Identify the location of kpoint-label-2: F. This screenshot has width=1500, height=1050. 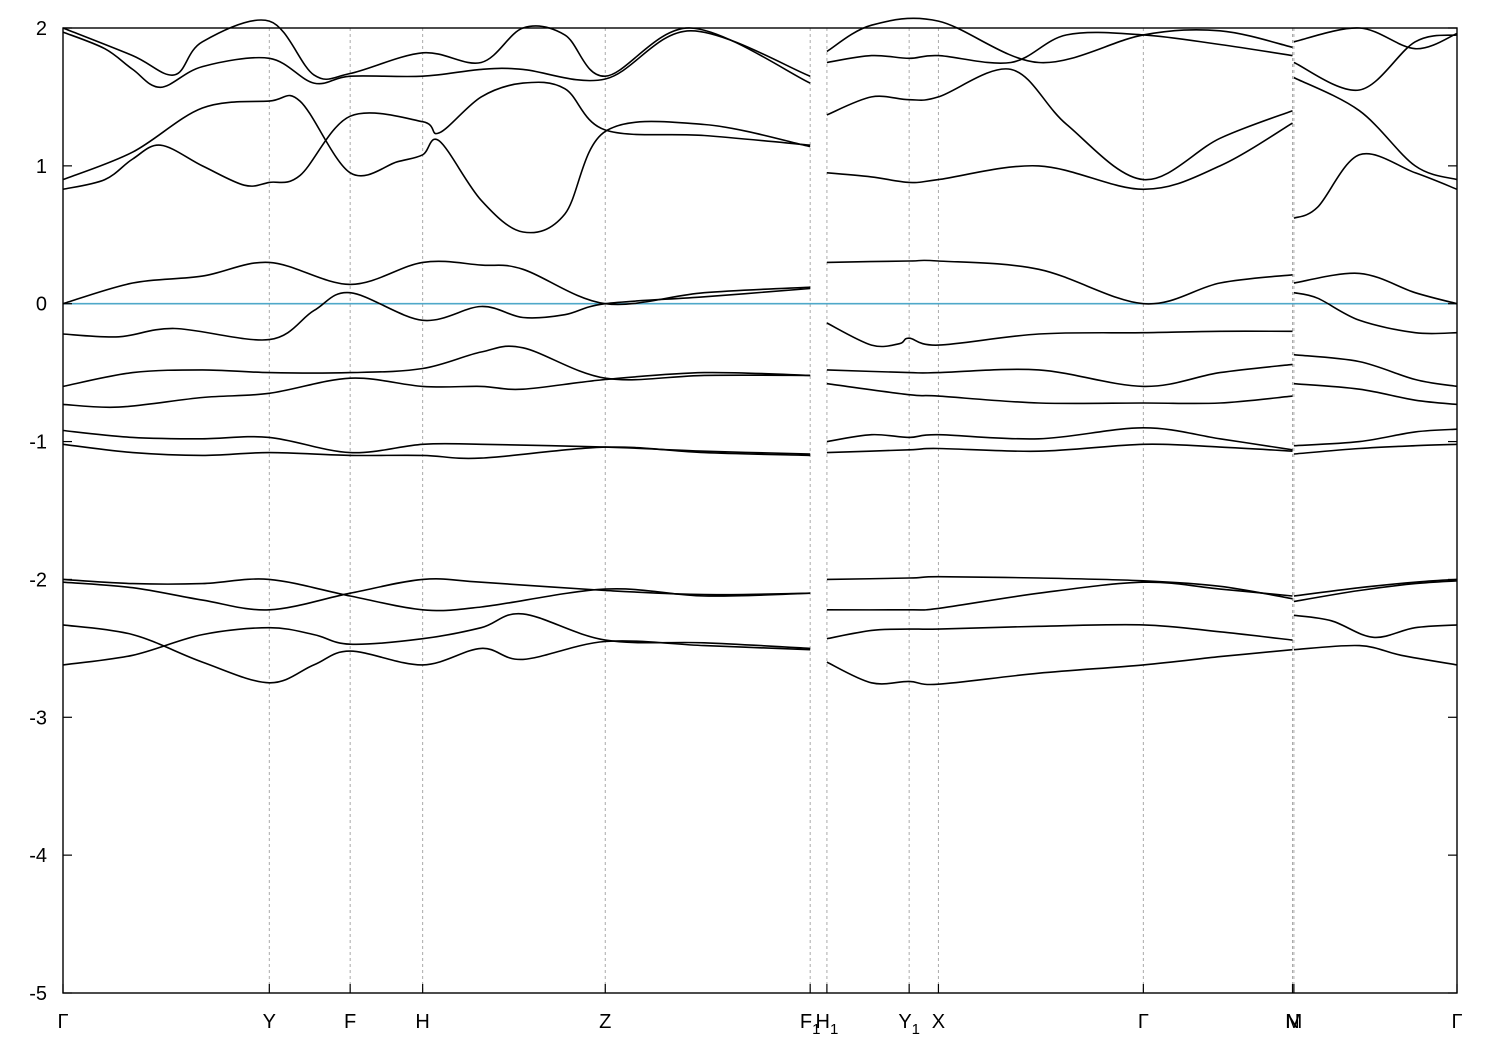
(350, 1022).